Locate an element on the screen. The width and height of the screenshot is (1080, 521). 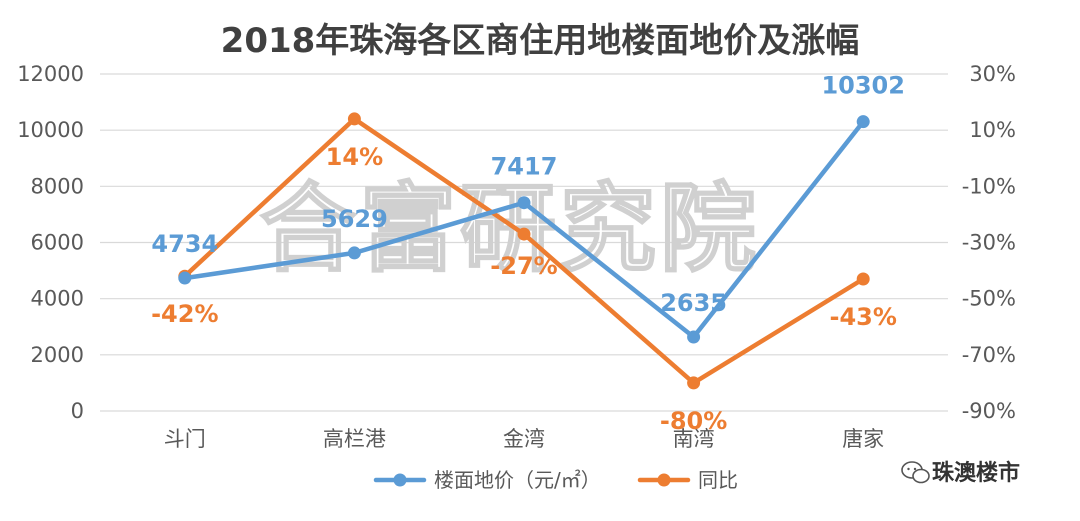
data-label: 7417 is located at coordinates (524, 167).